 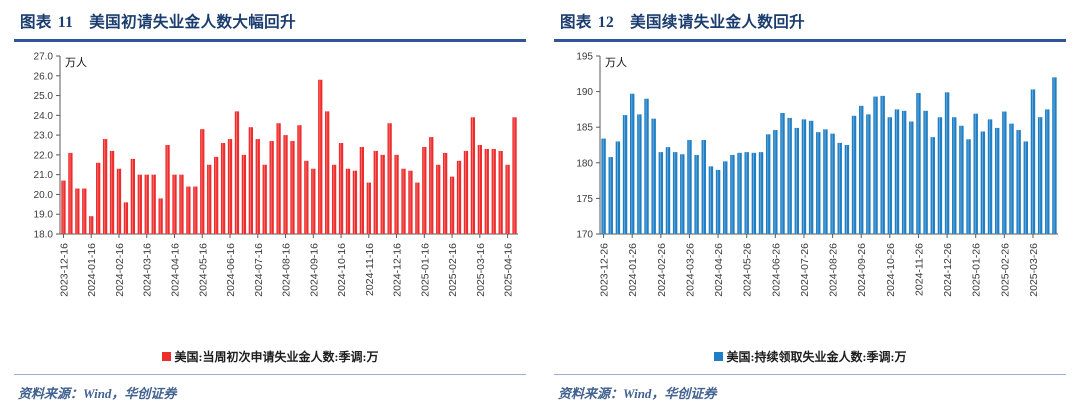 What do you see at coordinates (64, 269) in the screenshot?
I see `x-axis-tick-label: 2023-12-16` at bounding box center [64, 269].